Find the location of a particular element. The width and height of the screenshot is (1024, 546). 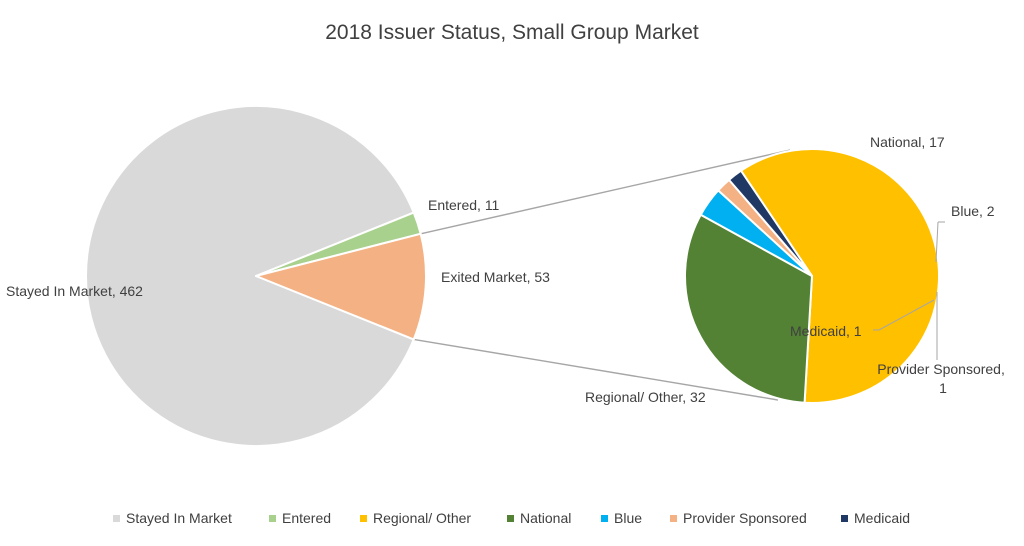

connector-line-bottom is located at coordinates (596, 369).